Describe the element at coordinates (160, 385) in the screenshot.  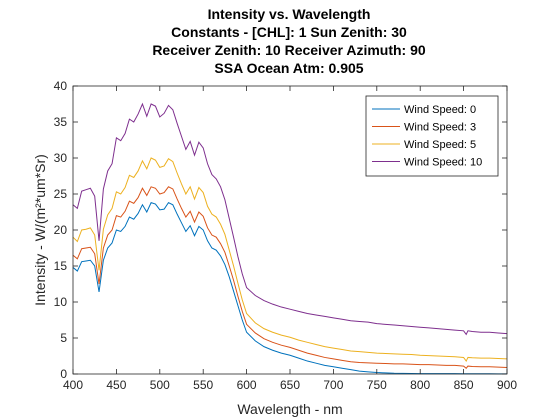
I see `x-tick-label-2: 500` at that location.